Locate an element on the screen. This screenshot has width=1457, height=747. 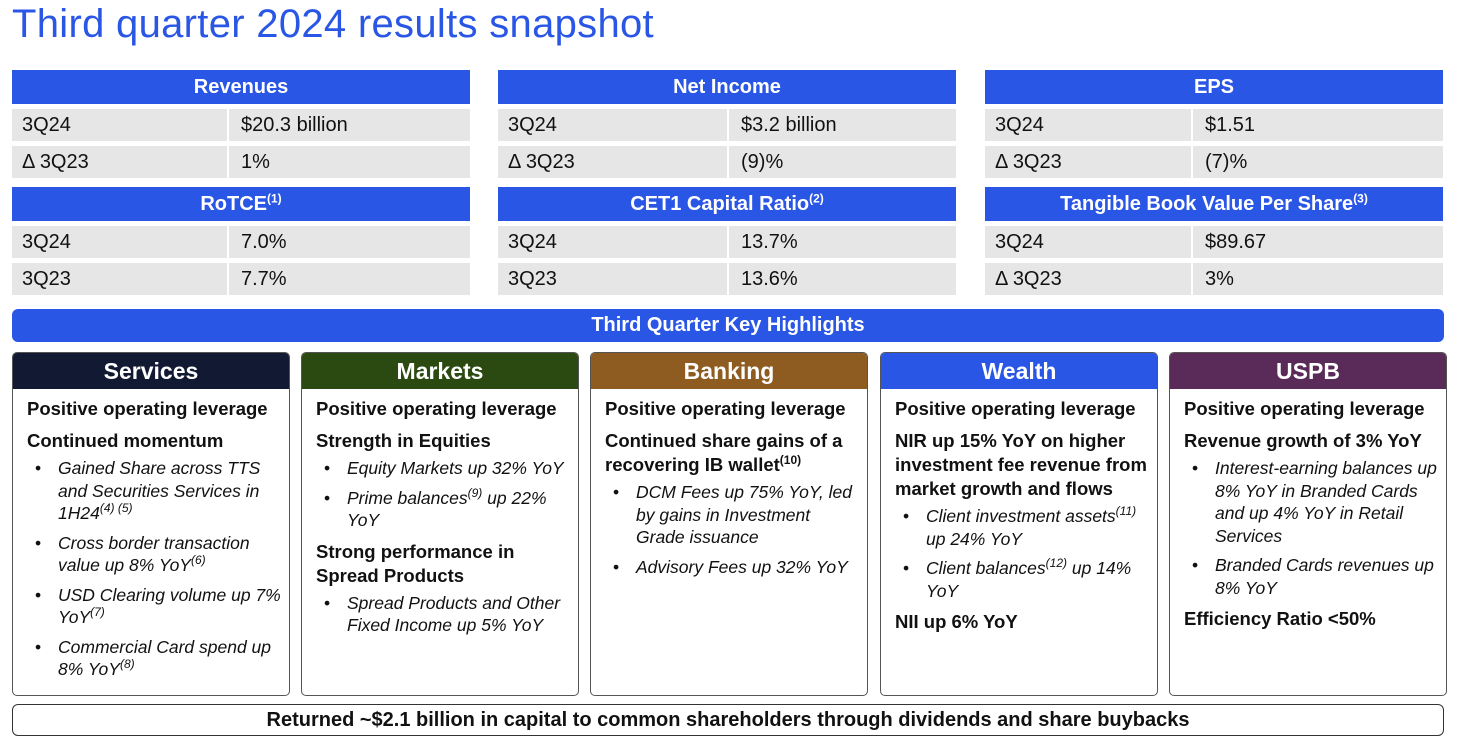
metric-row: 3Q24 $1.51 is located at coordinates (1214, 125).